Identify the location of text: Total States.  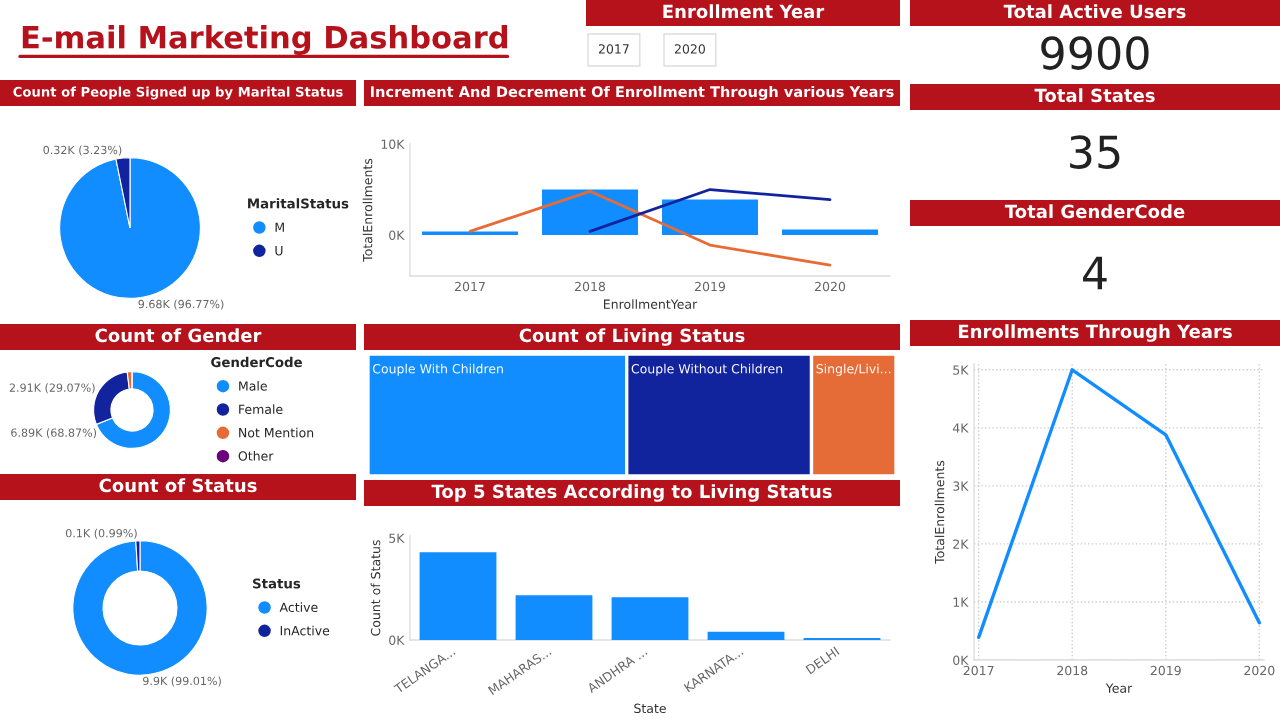
(1094, 95).